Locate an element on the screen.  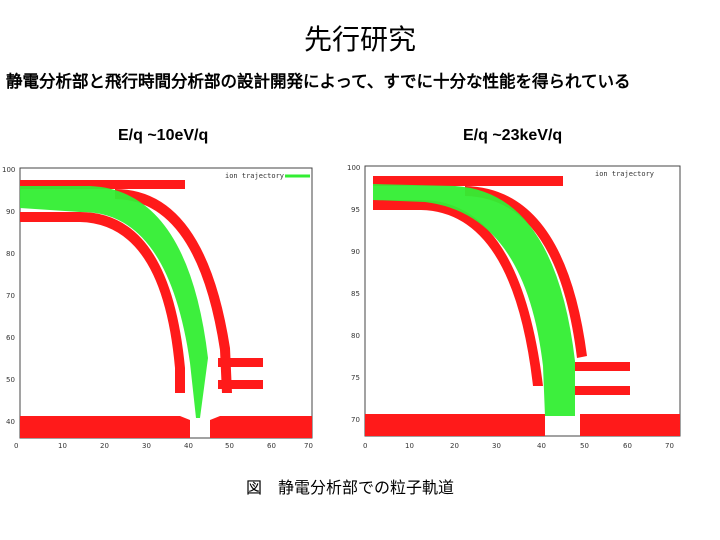
panel-label-right: E/q ~23keV/q is located at coordinates (513, 135).